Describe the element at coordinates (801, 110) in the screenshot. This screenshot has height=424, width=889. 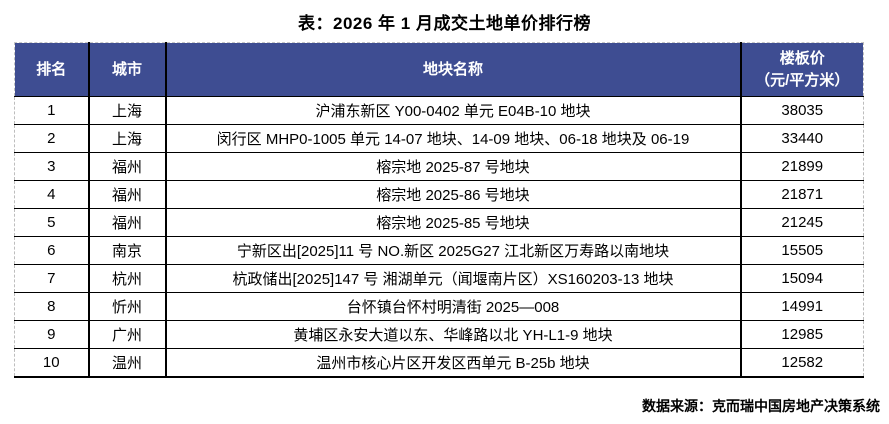
I see `price-cell: 38035` at that location.